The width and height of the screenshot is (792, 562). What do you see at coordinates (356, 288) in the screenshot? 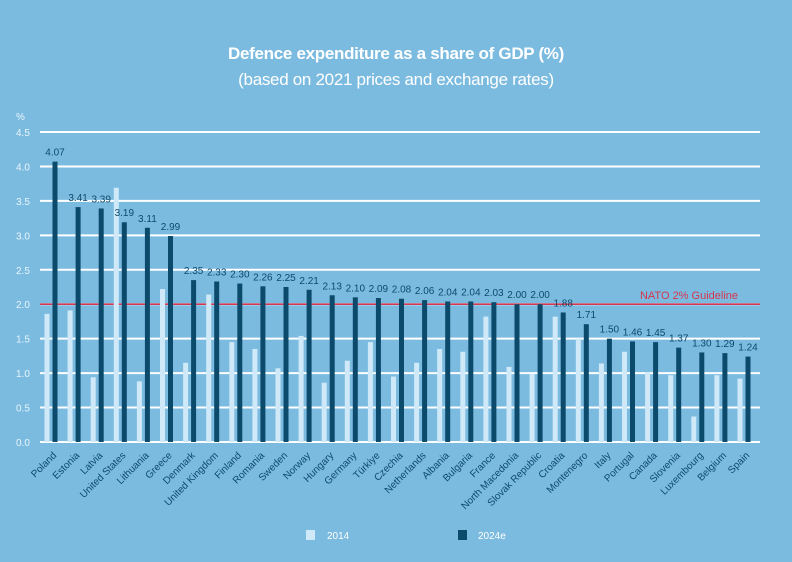
I see `data-label-2024e: 2.10` at bounding box center [356, 288].